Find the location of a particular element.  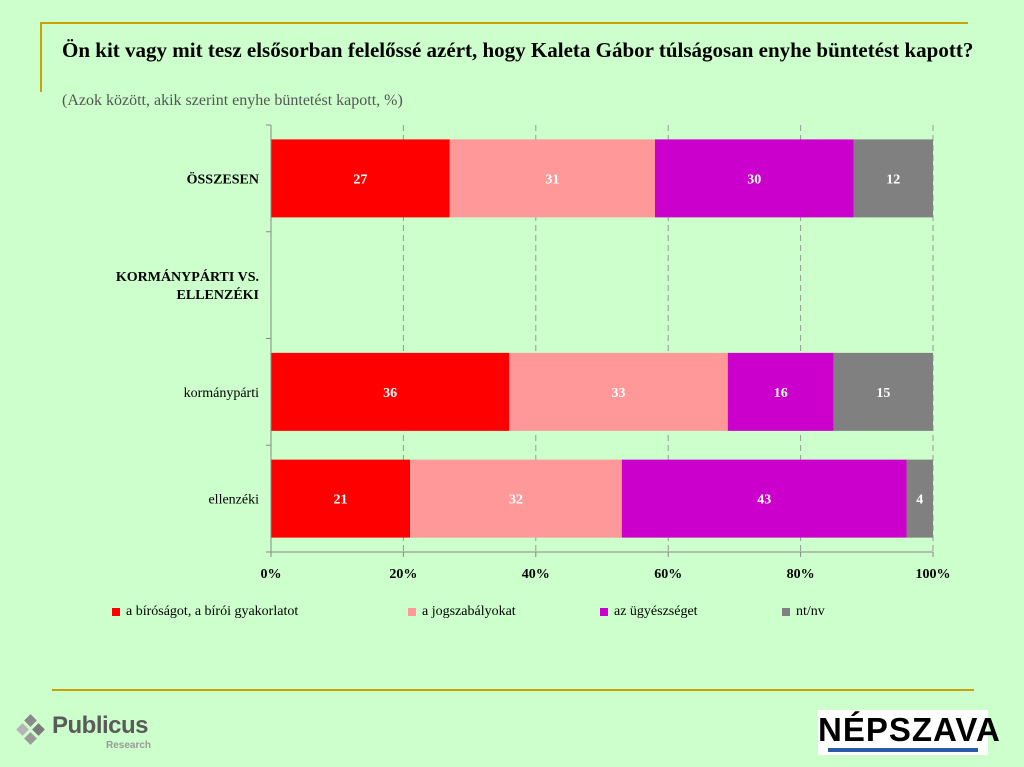

data-label: 33 is located at coordinates (619, 393).